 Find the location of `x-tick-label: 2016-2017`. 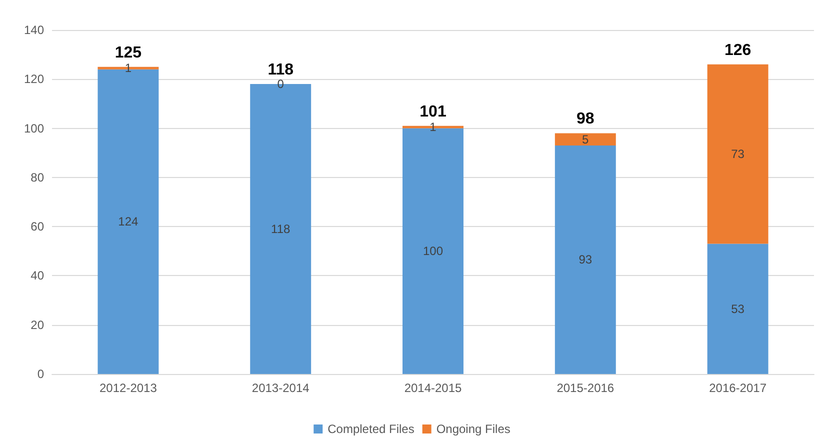

x-tick-label: 2016-2017 is located at coordinates (738, 388).